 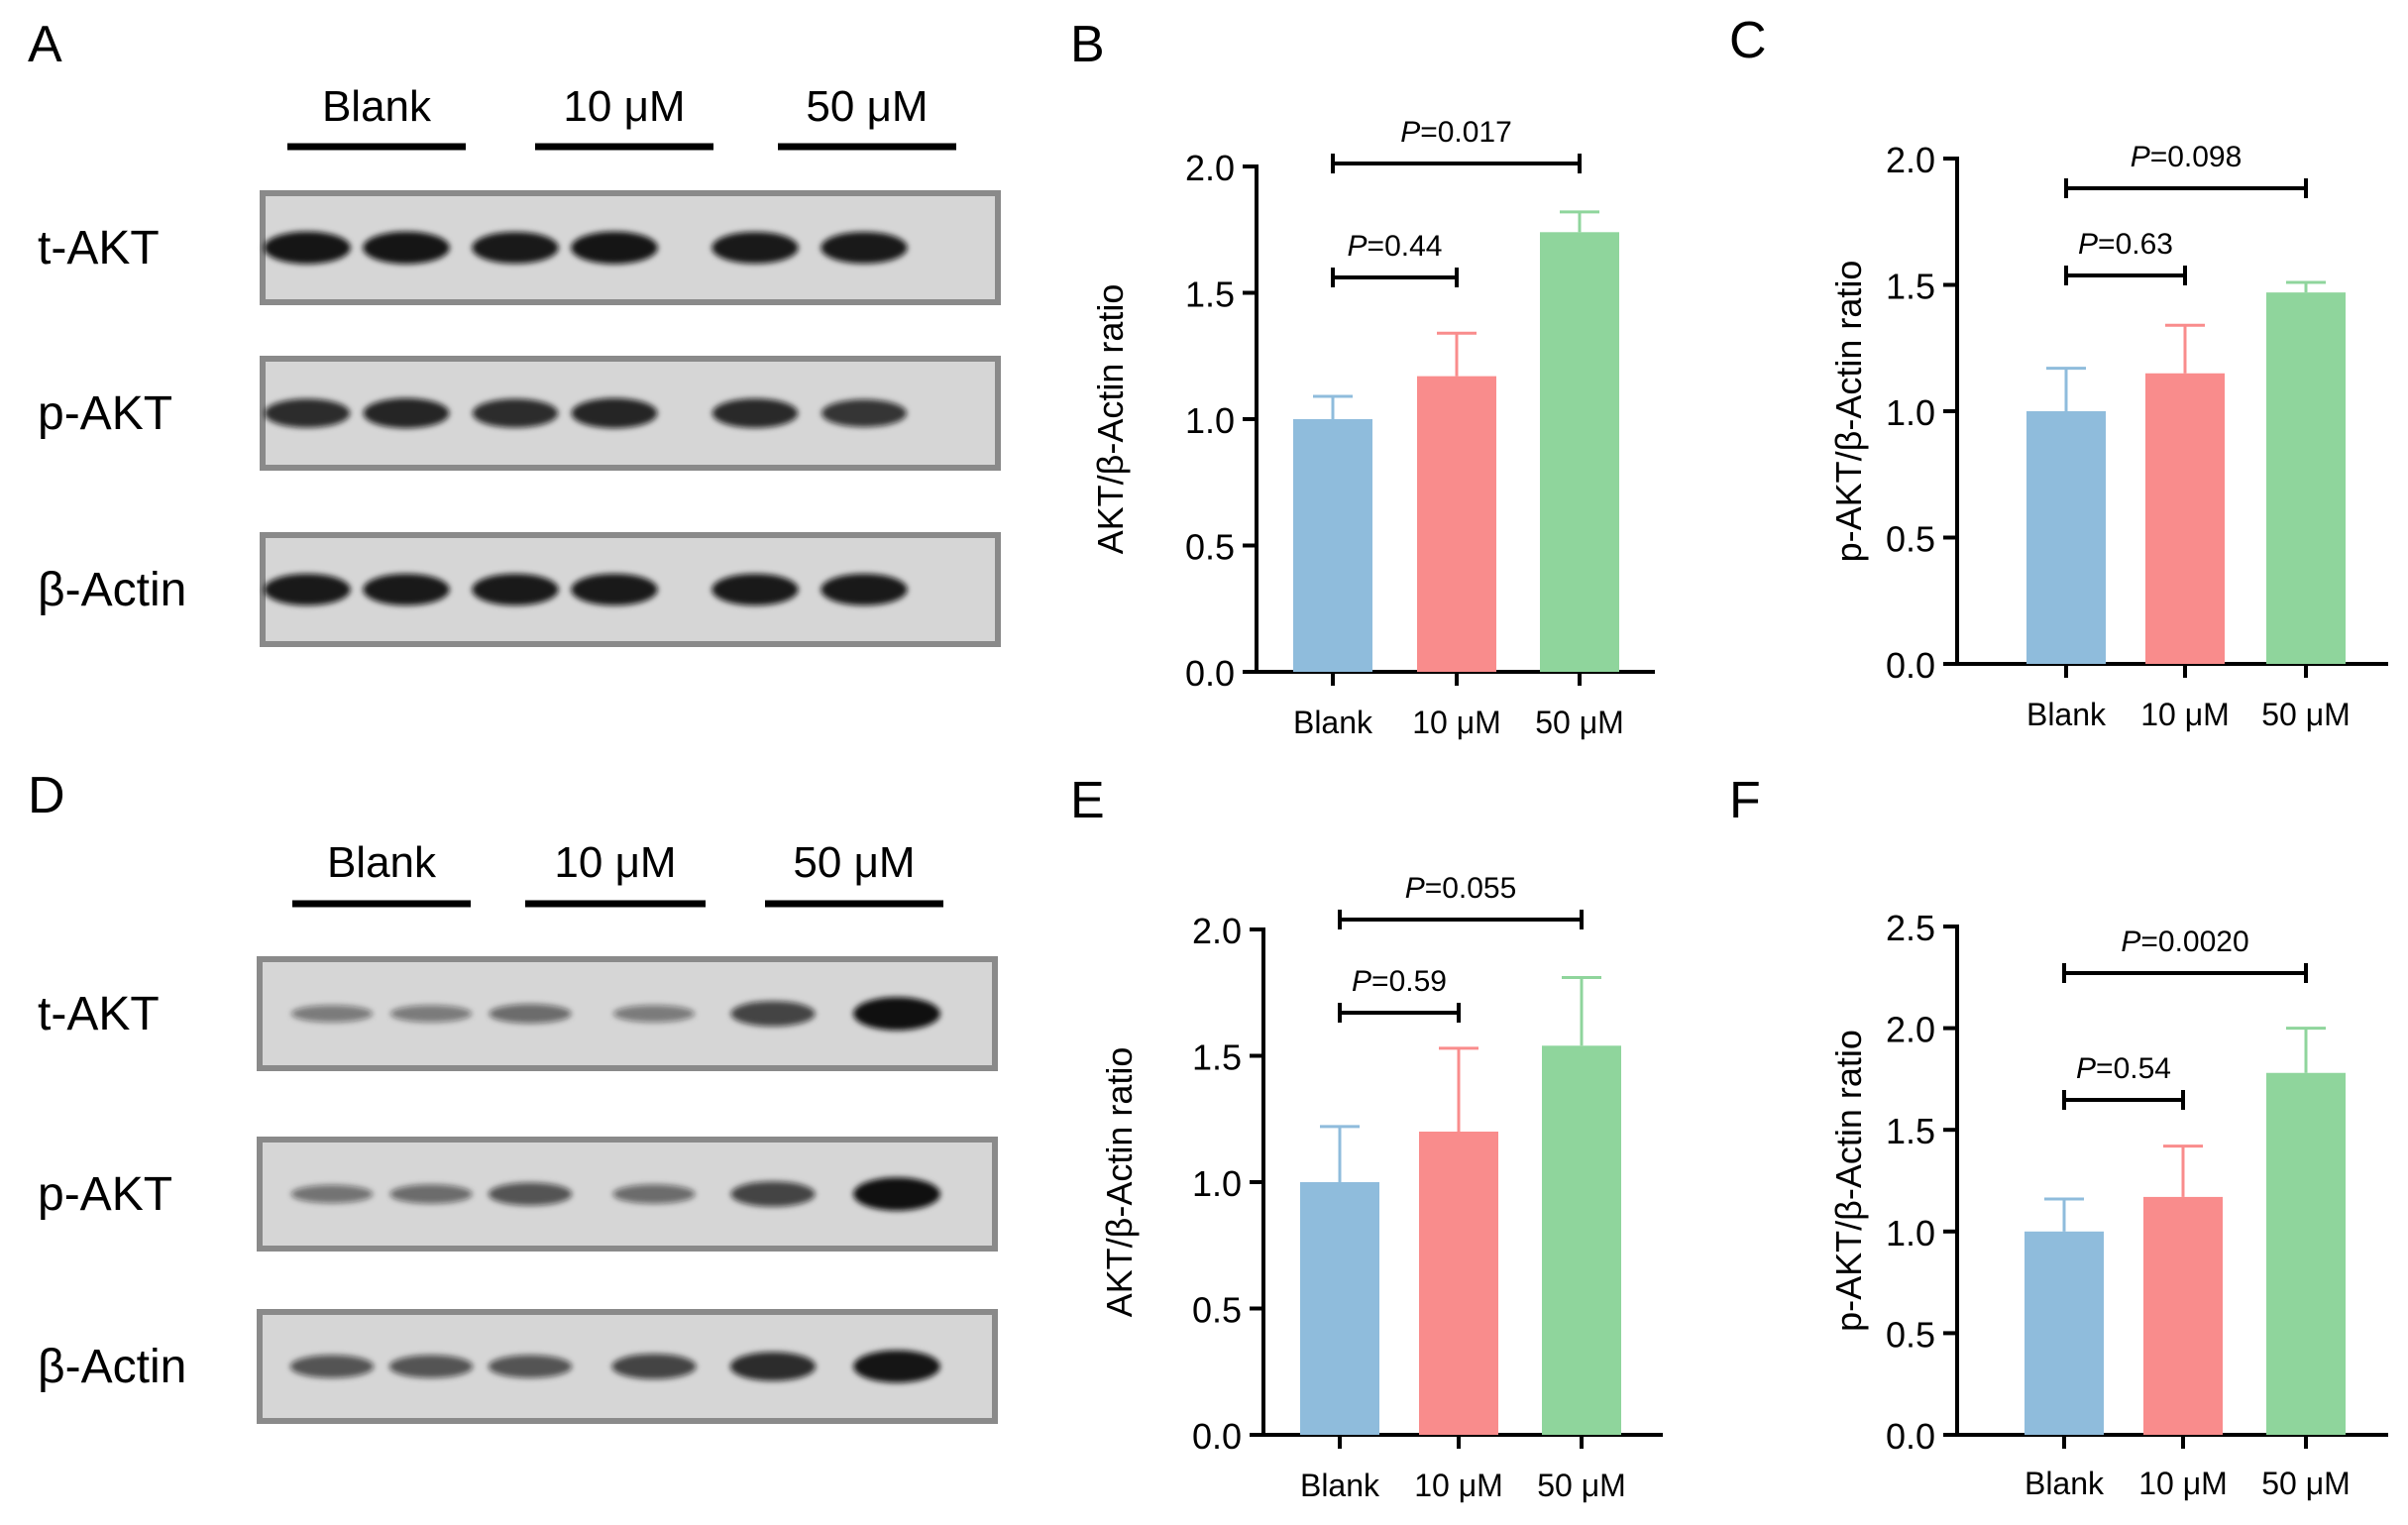 What do you see at coordinates (1405, 246) in the screenshot?
I see `p-value-text: =0.44` at bounding box center [1405, 246].